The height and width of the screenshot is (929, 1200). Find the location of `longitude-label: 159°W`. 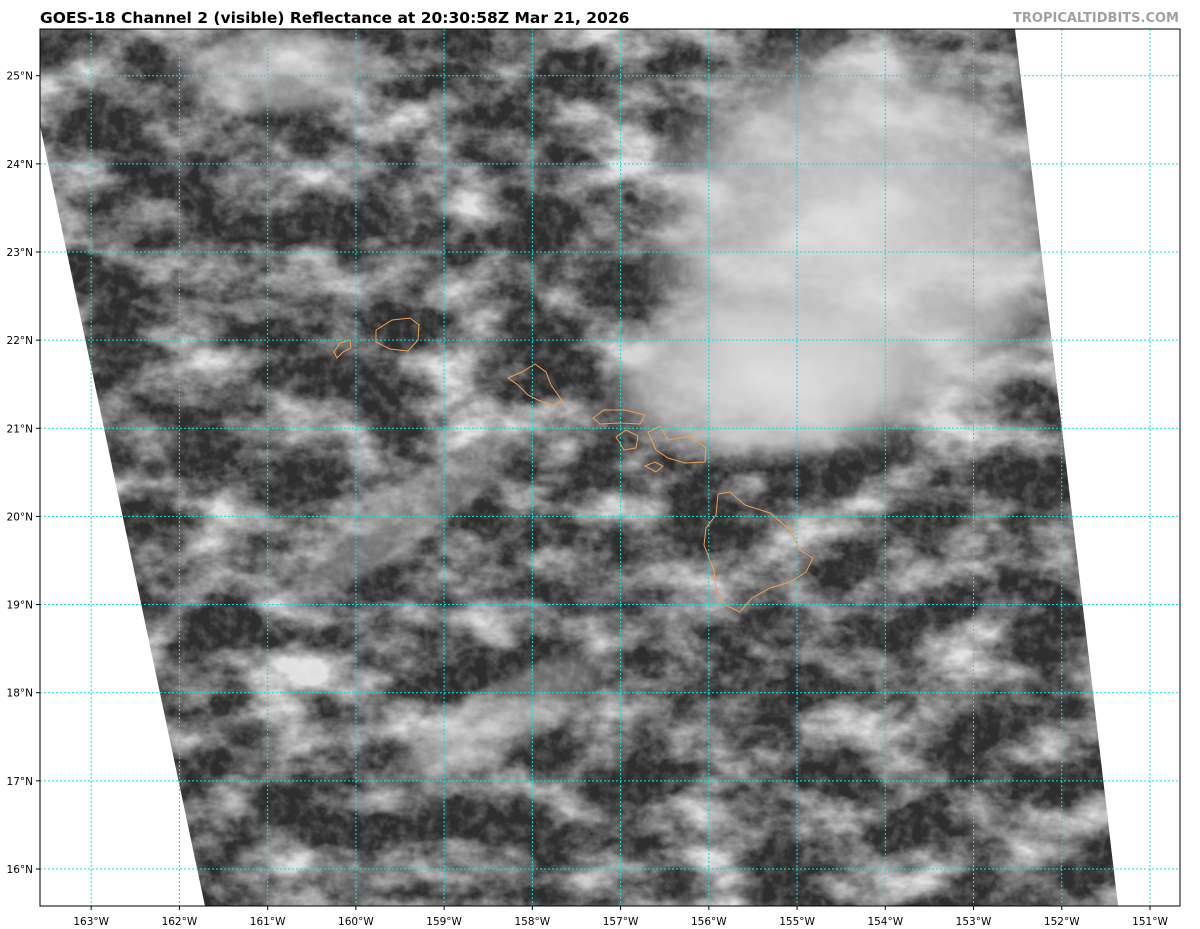

longitude-label: 159°W is located at coordinates (444, 922).